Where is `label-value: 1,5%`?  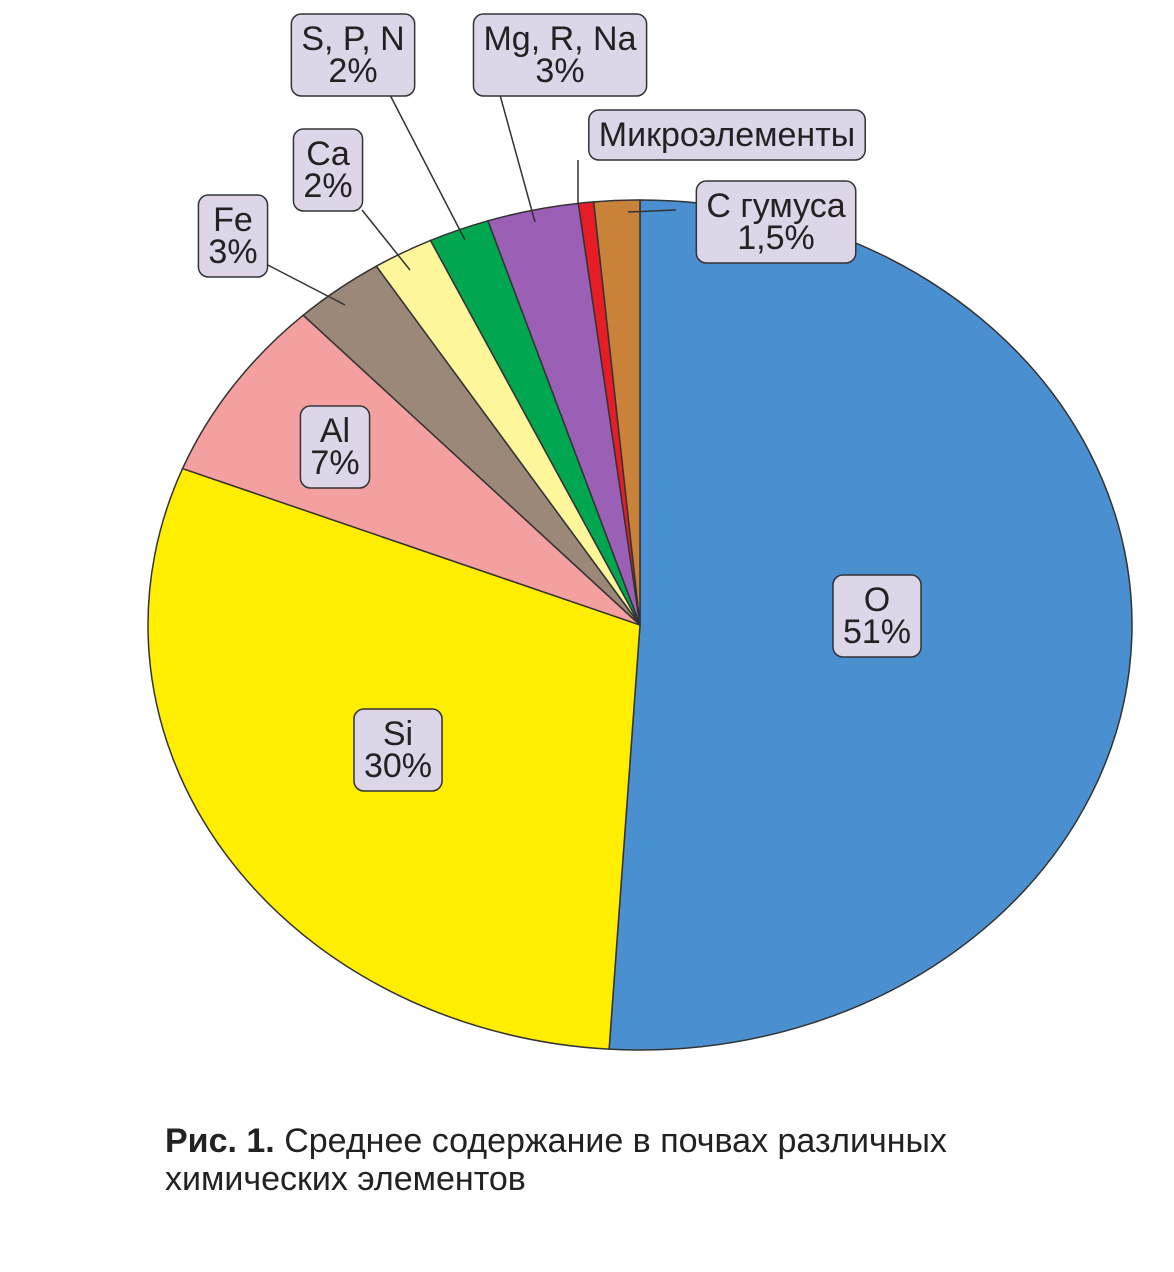
label-value: 1,5% is located at coordinates (776, 238).